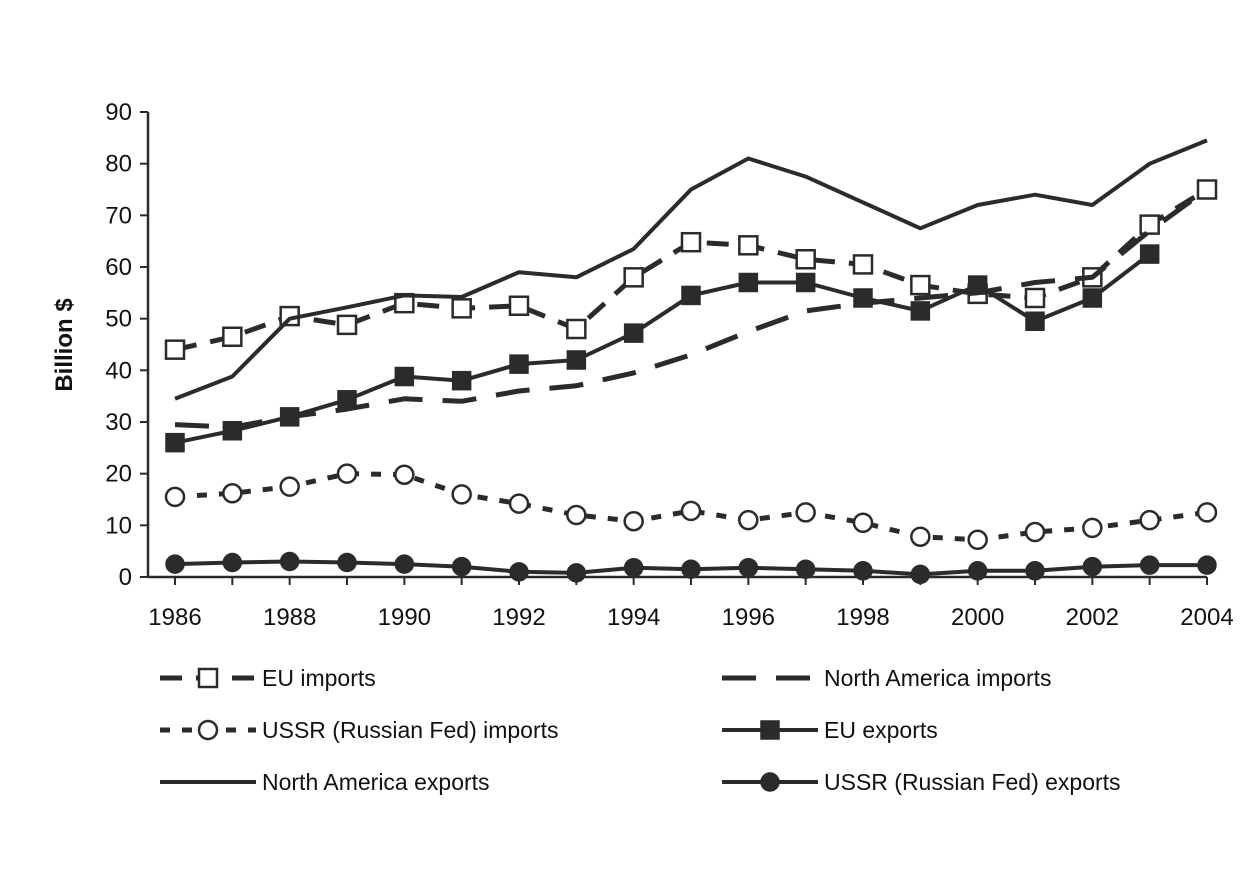  Describe the element at coordinates (118, 370) in the screenshot. I see `y-tick-label: 40` at that location.